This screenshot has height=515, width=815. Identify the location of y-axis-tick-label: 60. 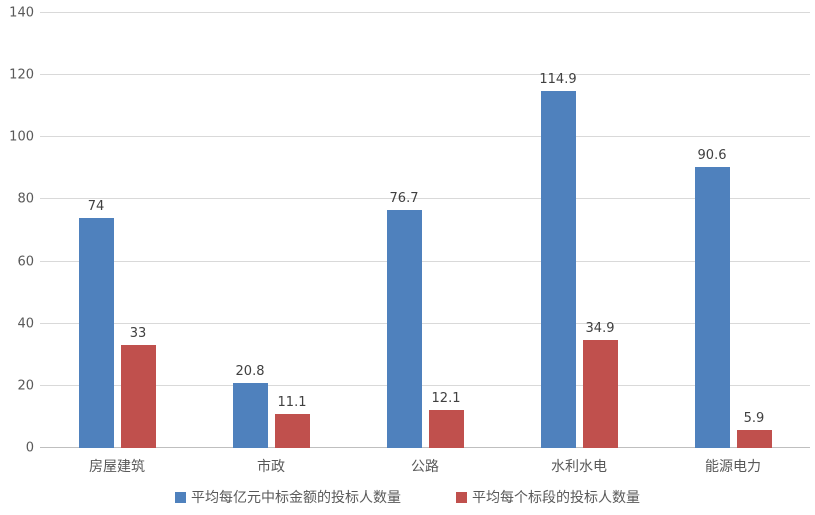
(25, 262).